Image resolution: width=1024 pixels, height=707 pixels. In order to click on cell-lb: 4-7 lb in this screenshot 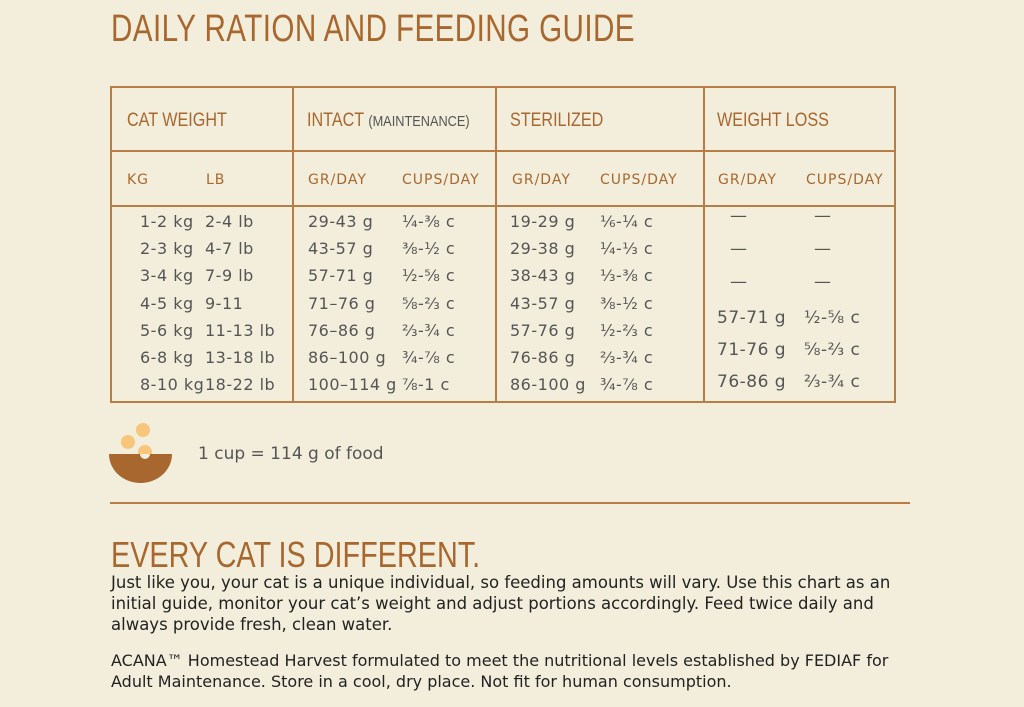, I will do `click(229, 249)`.